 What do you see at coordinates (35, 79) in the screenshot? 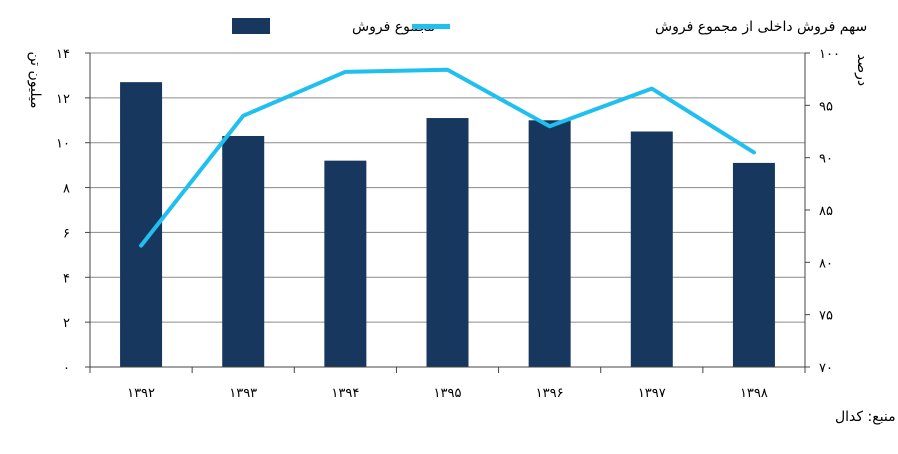
I see `y-left-axis-label: میلیون تن` at bounding box center [35, 79].